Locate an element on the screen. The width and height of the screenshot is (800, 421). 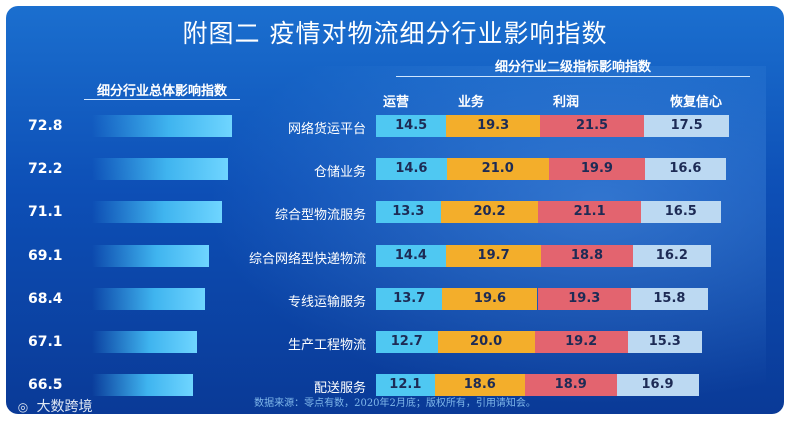
segment-运营: 14.5 is located at coordinates (411, 126).